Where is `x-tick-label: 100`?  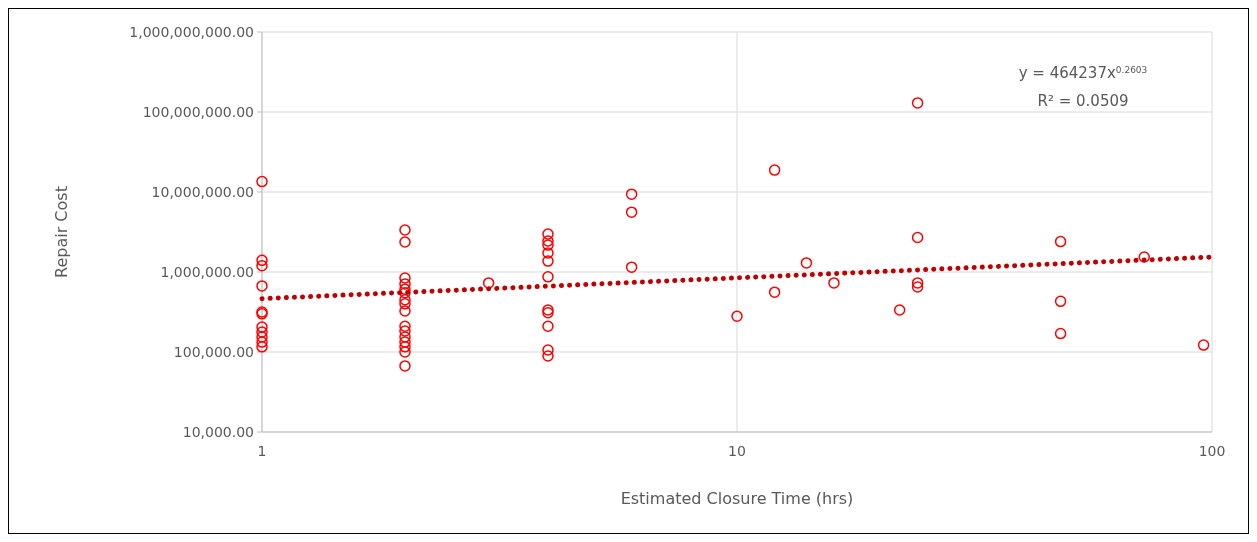 x-tick-label: 100 is located at coordinates (1212, 451).